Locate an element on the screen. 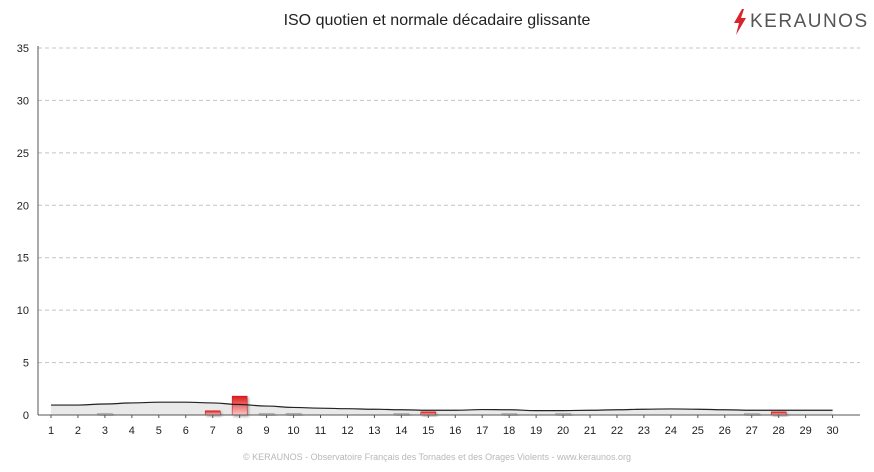 Image resolution: width=874 pixels, height=472 pixels. y-tick-label: 35 is located at coordinates (23, 49).